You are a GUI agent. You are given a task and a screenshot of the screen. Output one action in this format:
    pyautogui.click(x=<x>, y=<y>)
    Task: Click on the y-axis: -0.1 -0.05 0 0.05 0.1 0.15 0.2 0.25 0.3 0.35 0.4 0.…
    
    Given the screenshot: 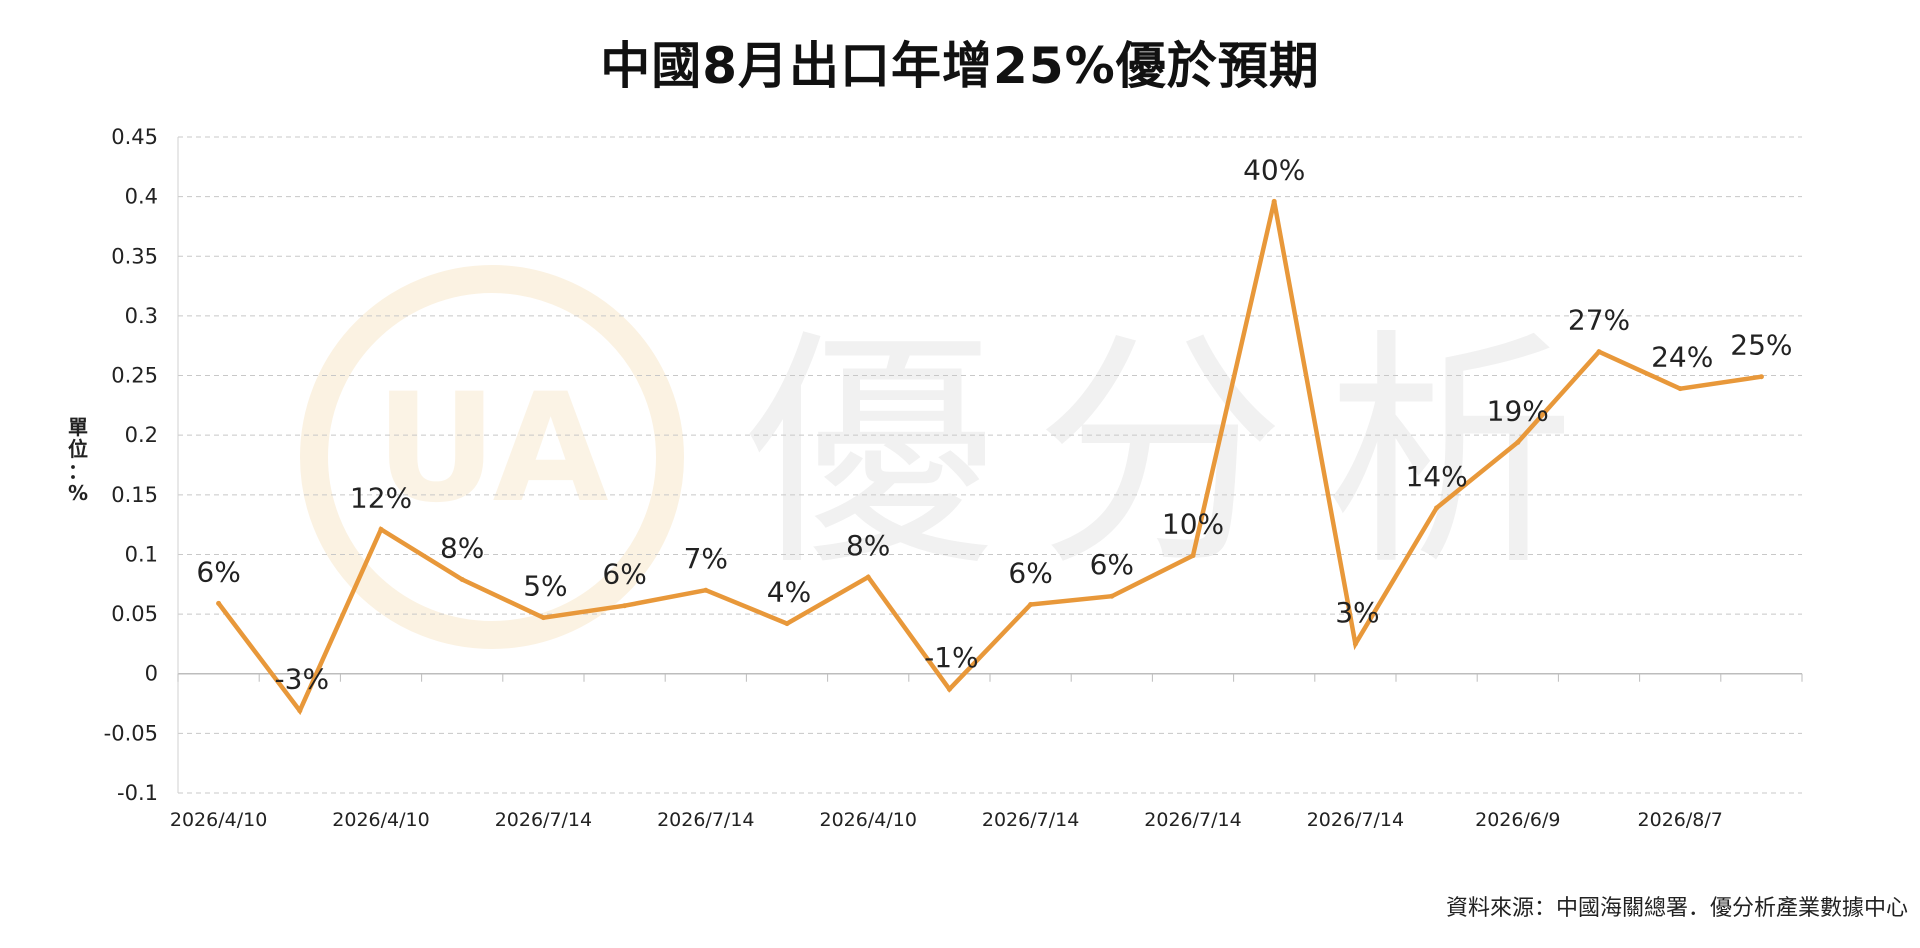 What is the action you would take?
    pyautogui.click(x=141, y=465)
    